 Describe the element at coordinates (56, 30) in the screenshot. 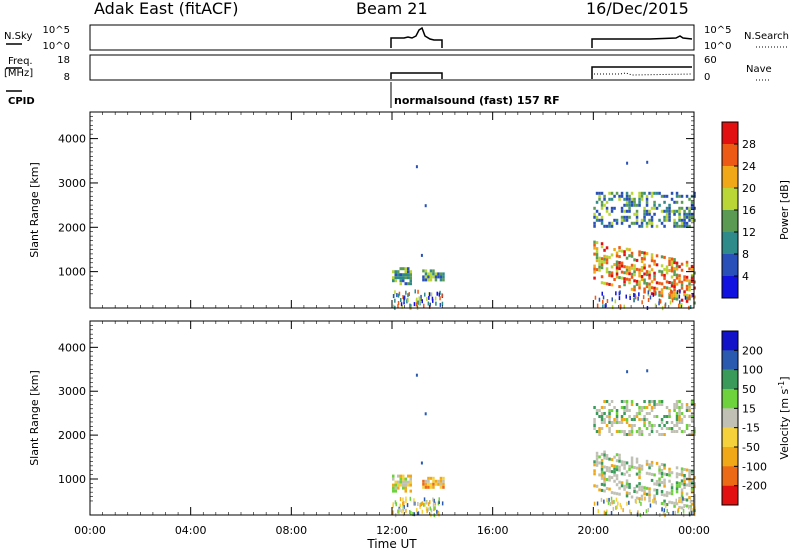

I see `nsky-tick-high: 10^5` at that location.